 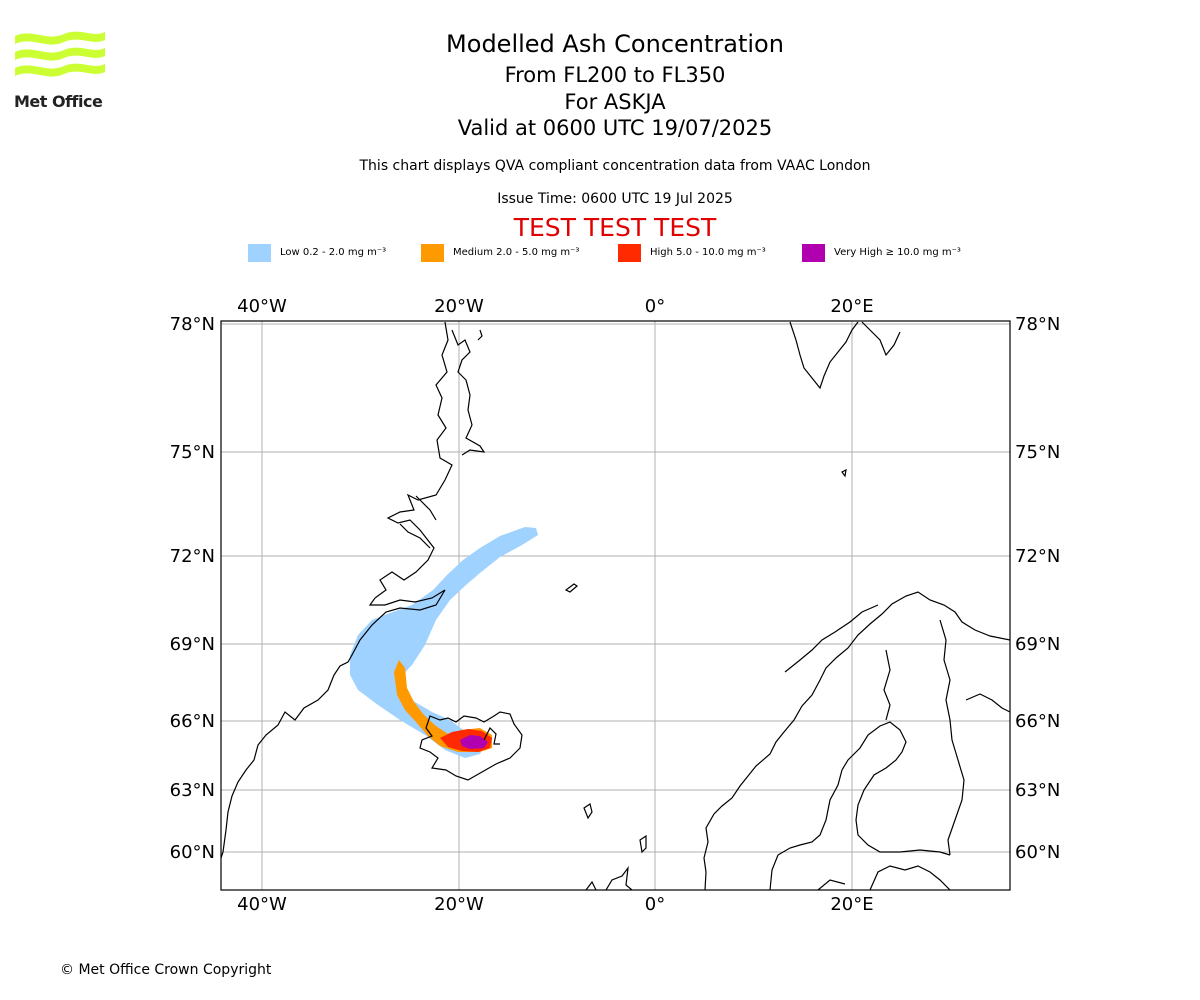 I want to click on lon-label-top-20e: 20°E, so click(x=851, y=306).